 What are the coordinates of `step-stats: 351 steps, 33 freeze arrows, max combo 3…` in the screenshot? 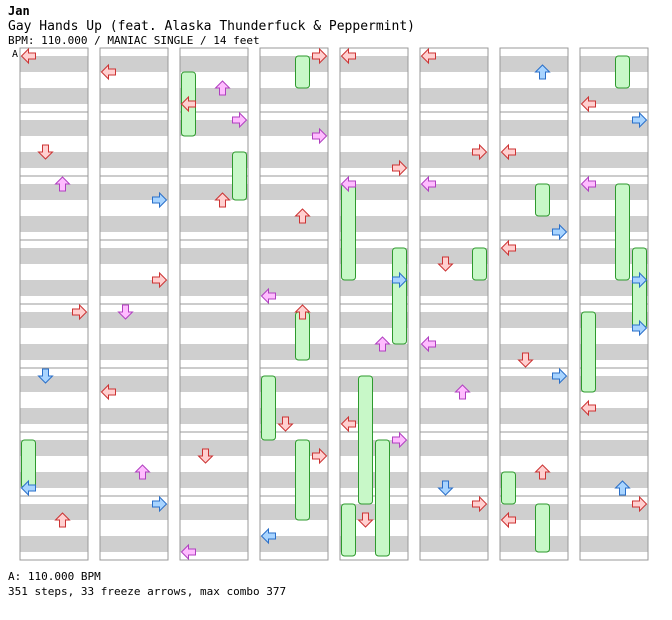 It's located at (147, 591).